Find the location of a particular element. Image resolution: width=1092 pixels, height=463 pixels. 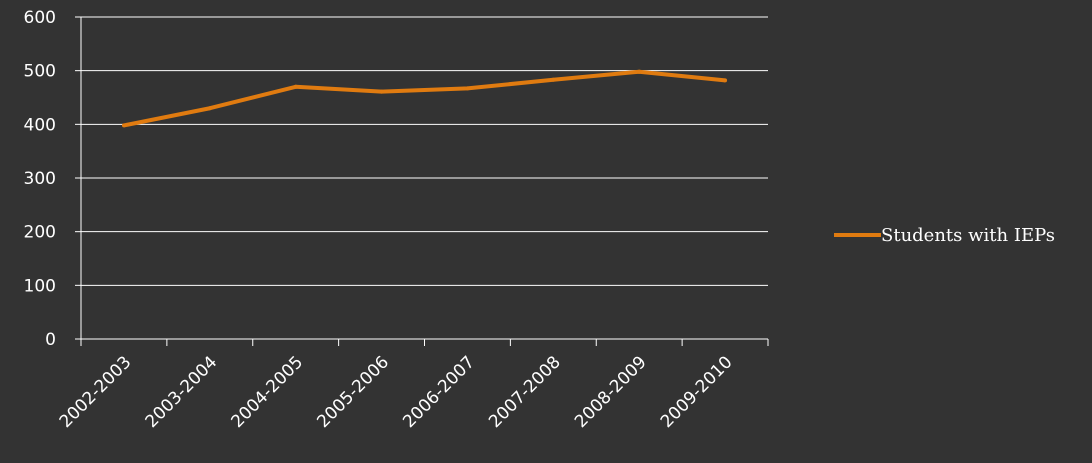

x-tick-label: 2007-2008 is located at coordinates (525, 392).